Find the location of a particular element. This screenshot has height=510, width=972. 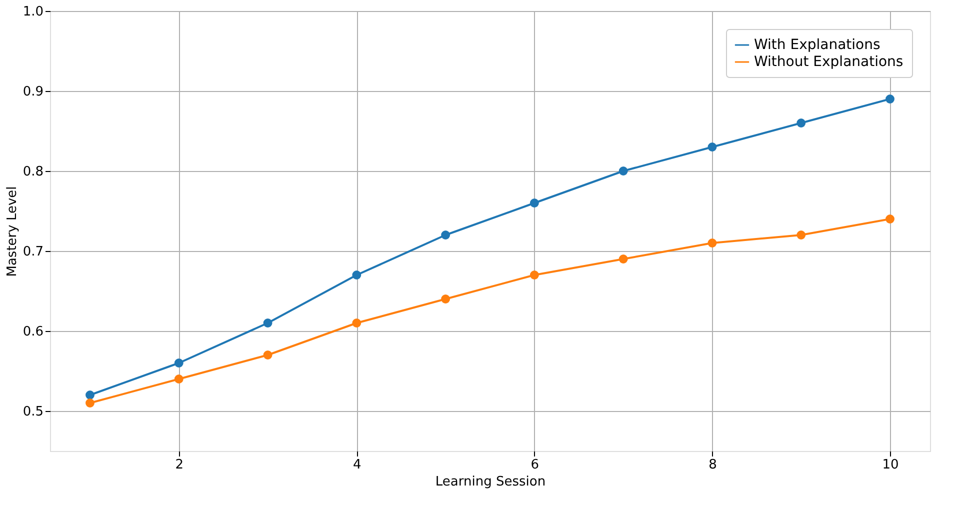

legend-label: Without Explanations is located at coordinates (829, 62).